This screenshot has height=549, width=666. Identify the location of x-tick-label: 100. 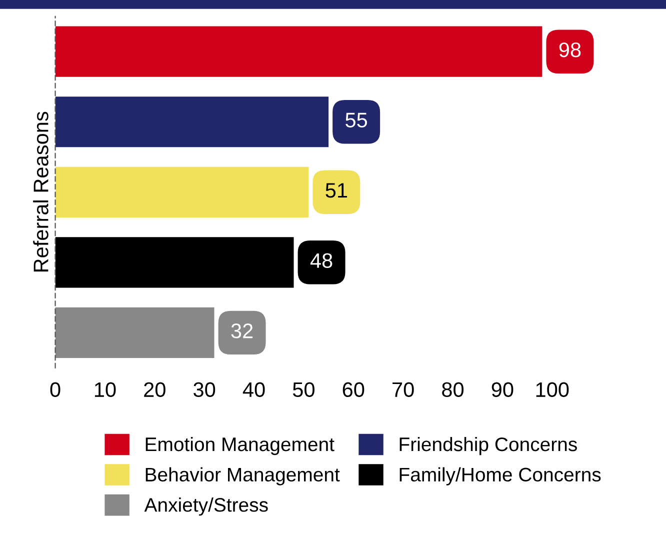
(552, 390).